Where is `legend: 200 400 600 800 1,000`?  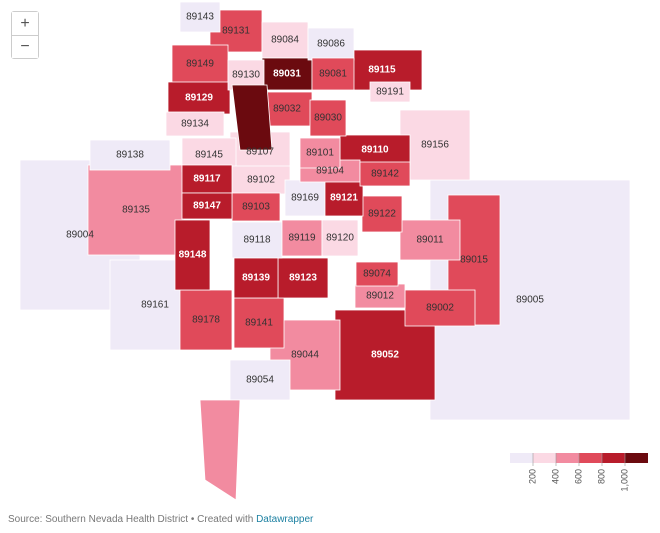 legend: 200 400 600 800 1,000 is located at coordinates (579, 472).